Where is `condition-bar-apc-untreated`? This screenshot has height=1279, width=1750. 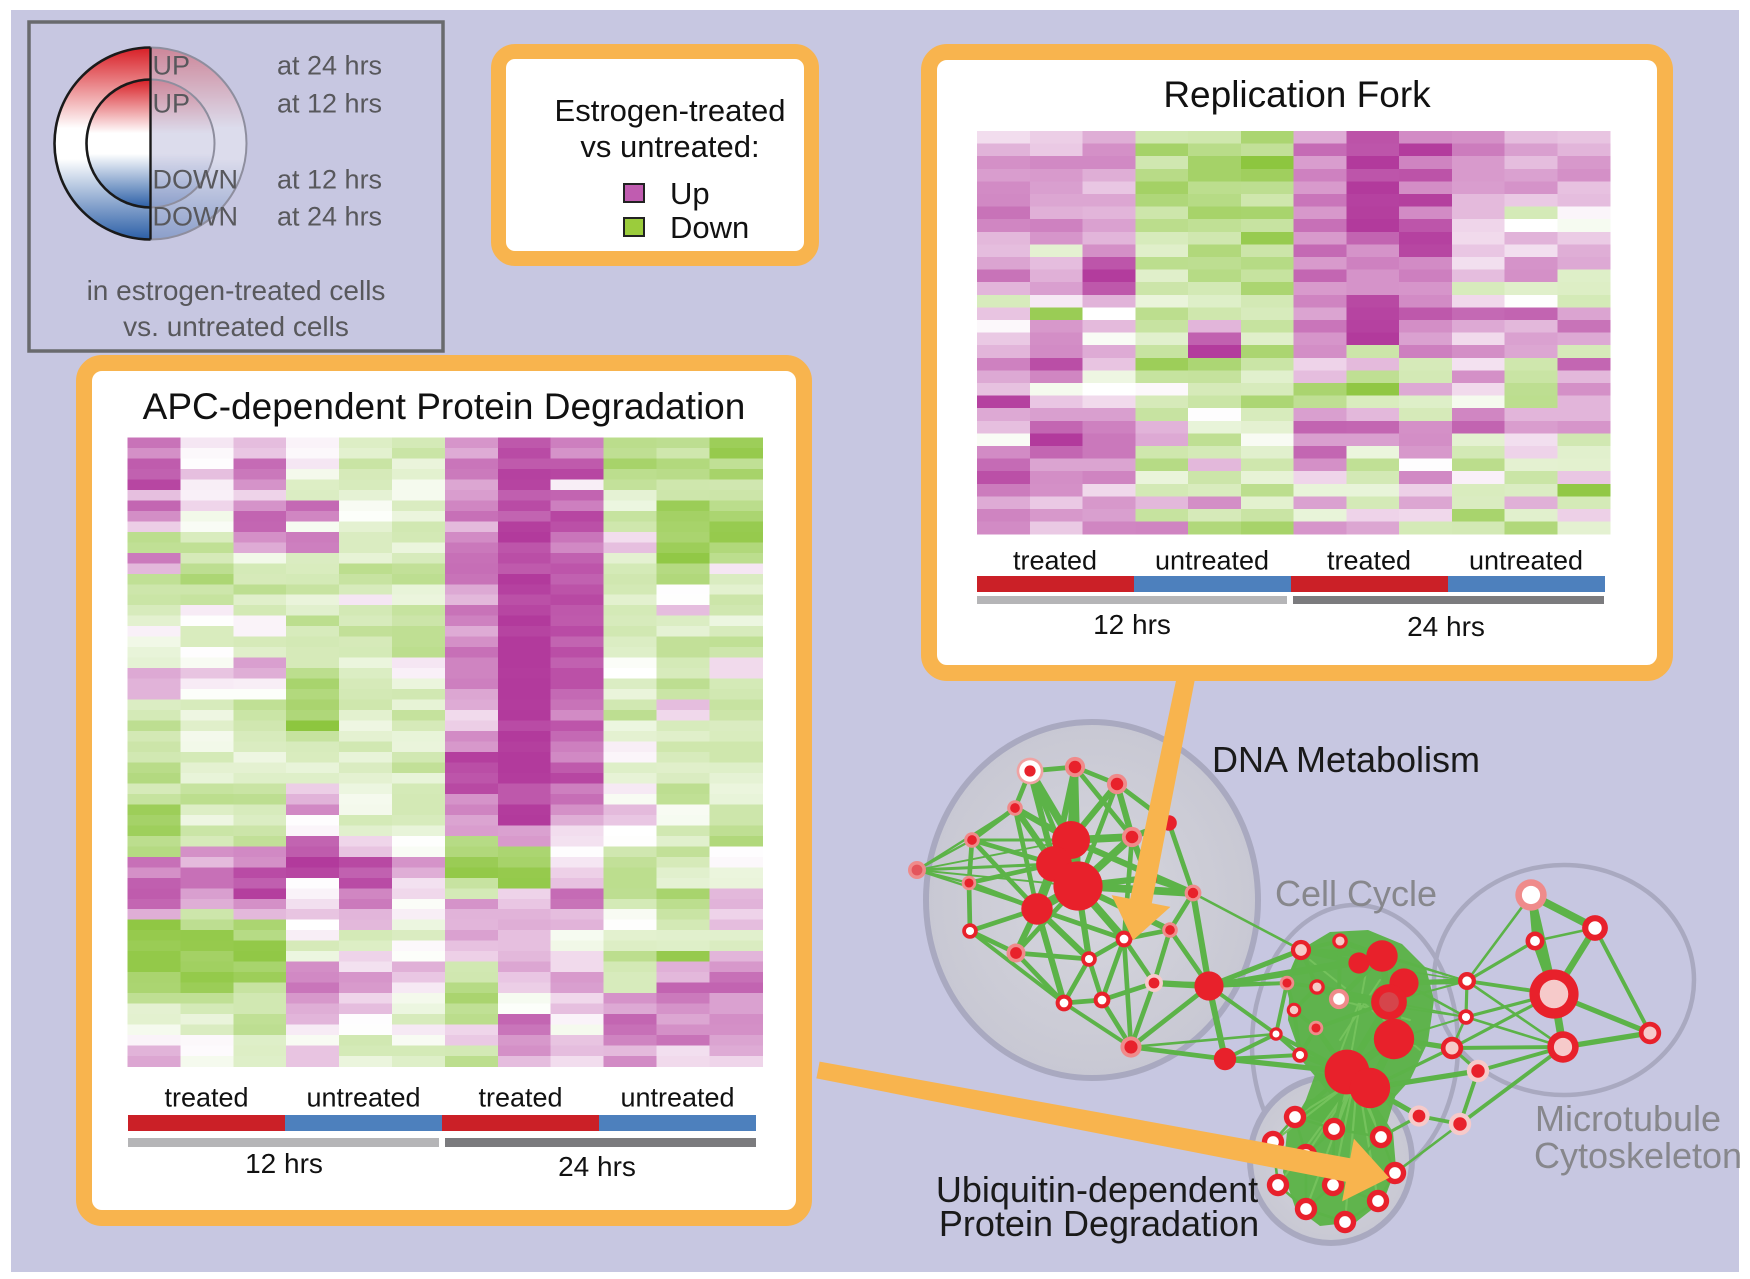 condition-bar-apc-untreated is located at coordinates (363, 1123).